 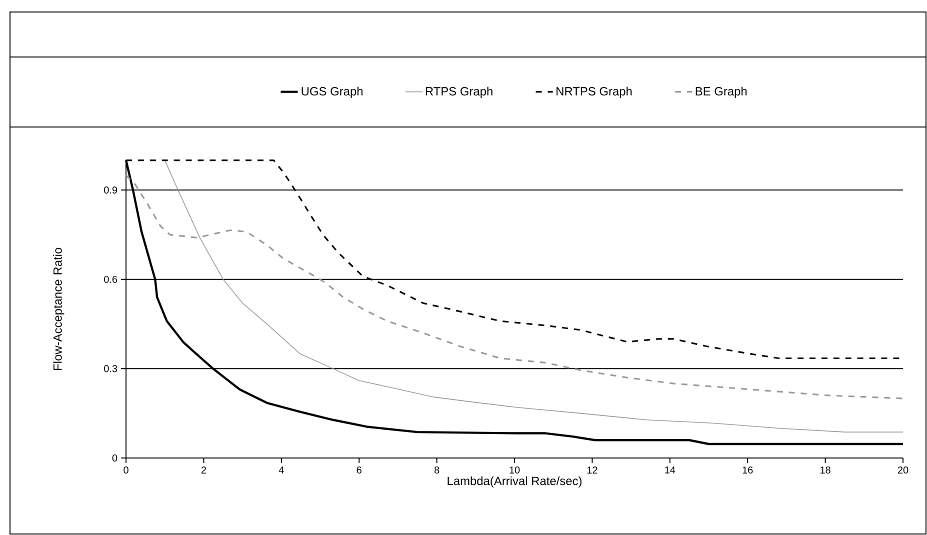 What do you see at coordinates (281, 470) in the screenshot?
I see `x-tick-label: 4` at bounding box center [281, 470].